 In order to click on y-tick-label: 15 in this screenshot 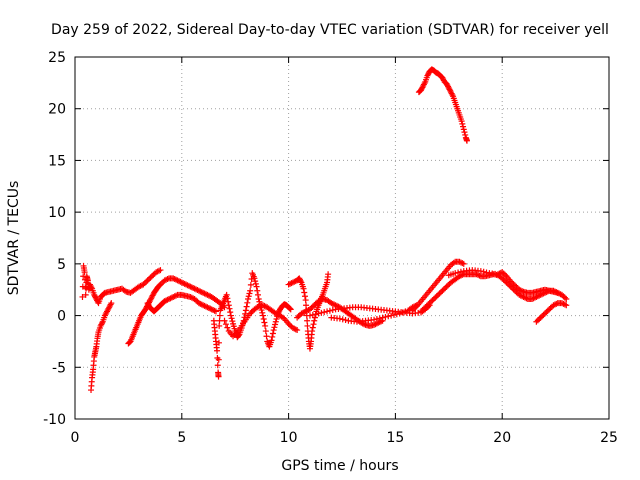, I will do `click(57, 161)`.